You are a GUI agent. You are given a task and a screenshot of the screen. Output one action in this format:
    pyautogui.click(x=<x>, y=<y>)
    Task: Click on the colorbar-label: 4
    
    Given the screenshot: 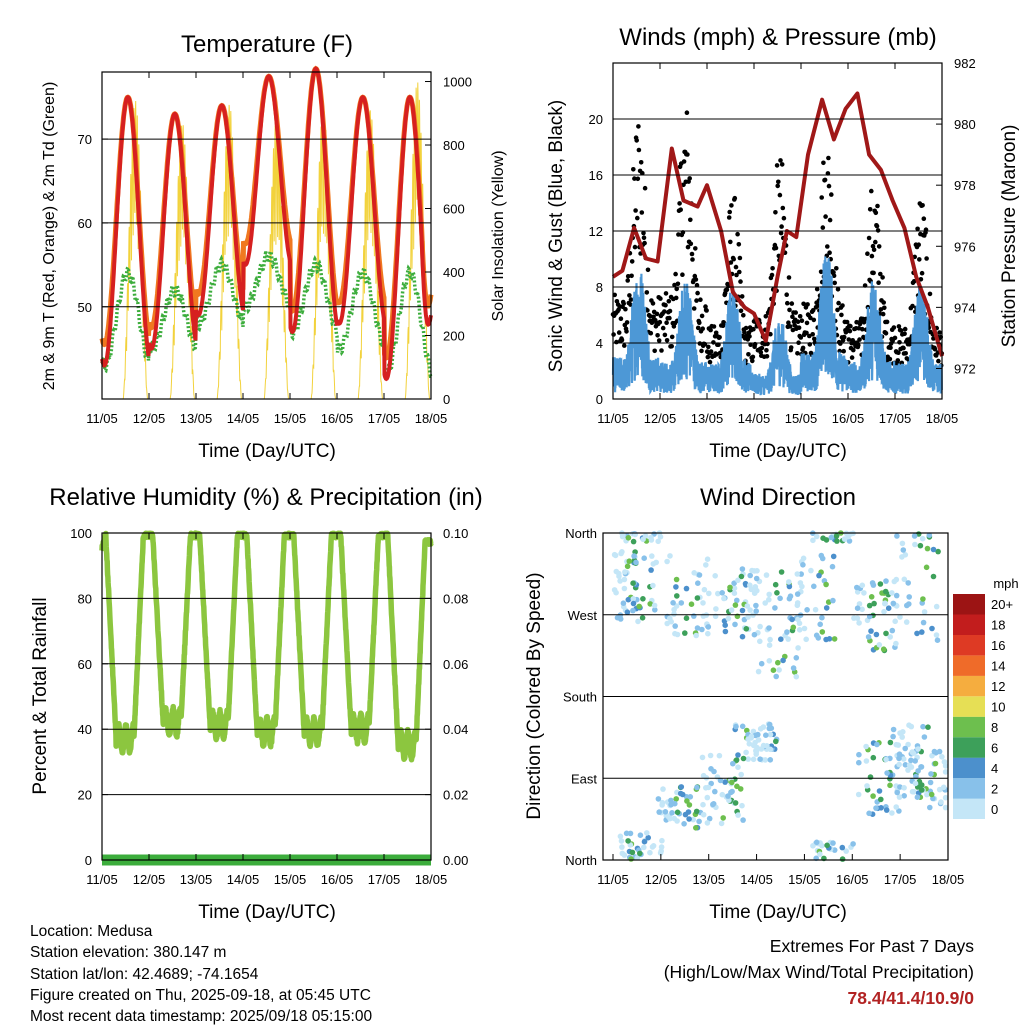 What is the action you would take?
    pyautogui.click(x=994, y=768)
    